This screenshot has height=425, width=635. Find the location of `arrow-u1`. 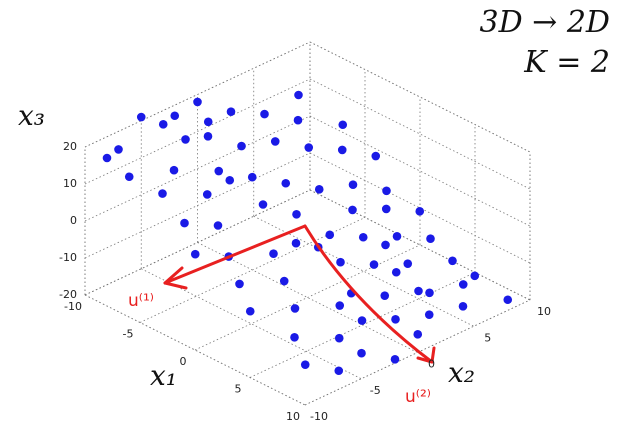

arrow-u1 is located at coordinates (235, 254).